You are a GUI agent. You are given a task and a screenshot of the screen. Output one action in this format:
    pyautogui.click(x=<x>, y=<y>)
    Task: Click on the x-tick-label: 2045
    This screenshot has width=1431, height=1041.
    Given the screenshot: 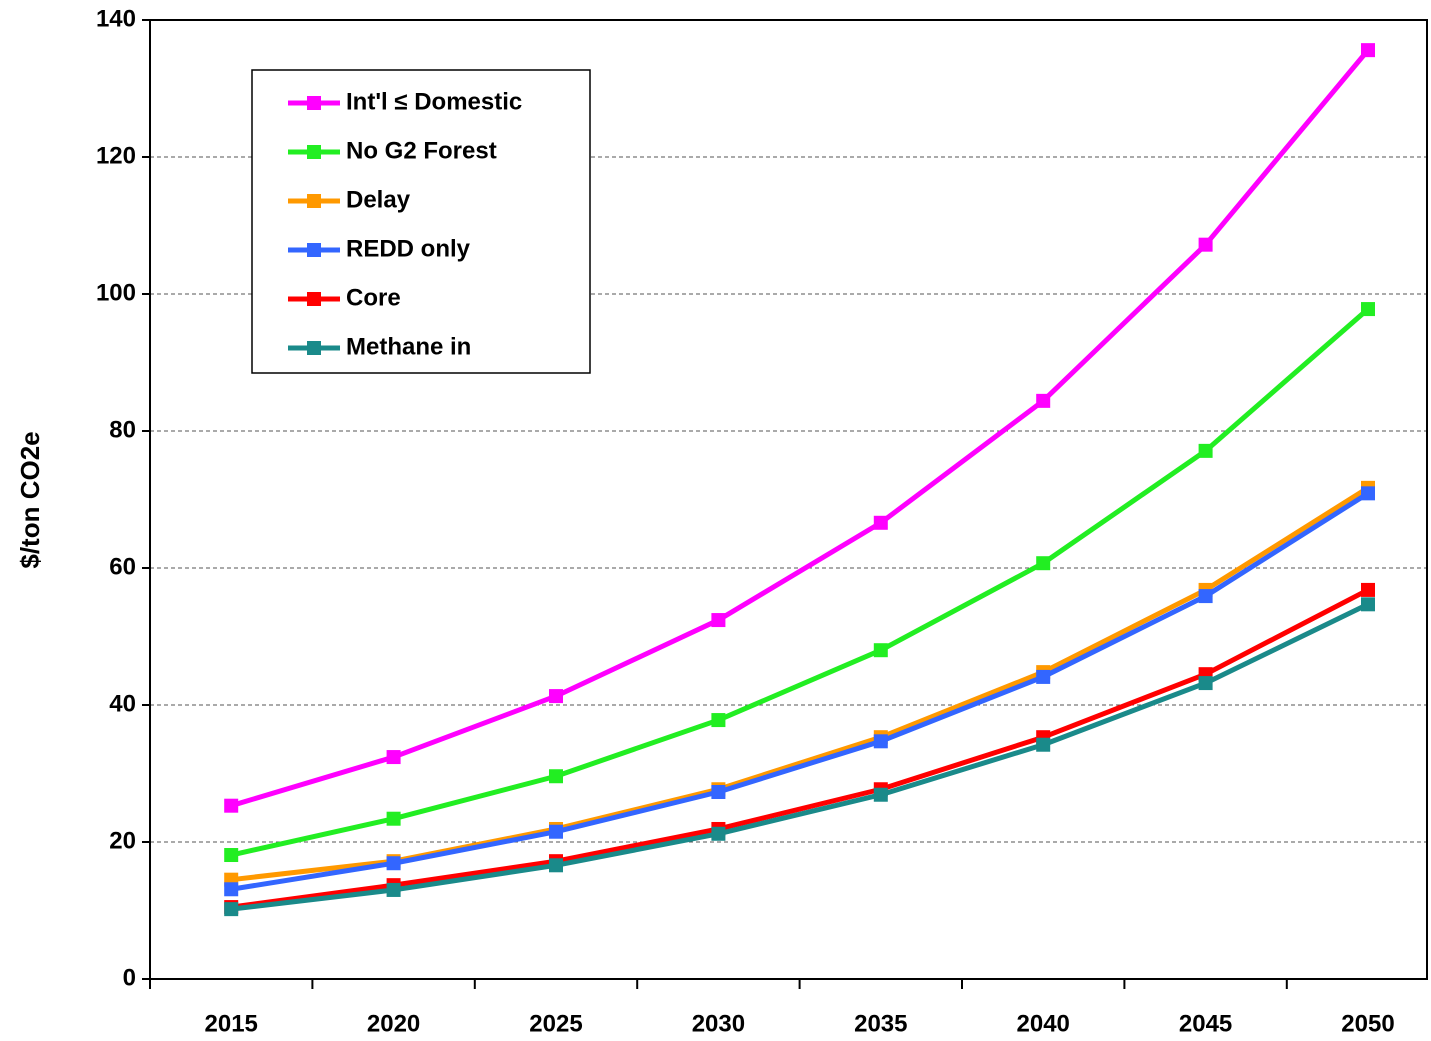 What is the action you would take?
    pyautogui.click(x=1205, y=1023)
    